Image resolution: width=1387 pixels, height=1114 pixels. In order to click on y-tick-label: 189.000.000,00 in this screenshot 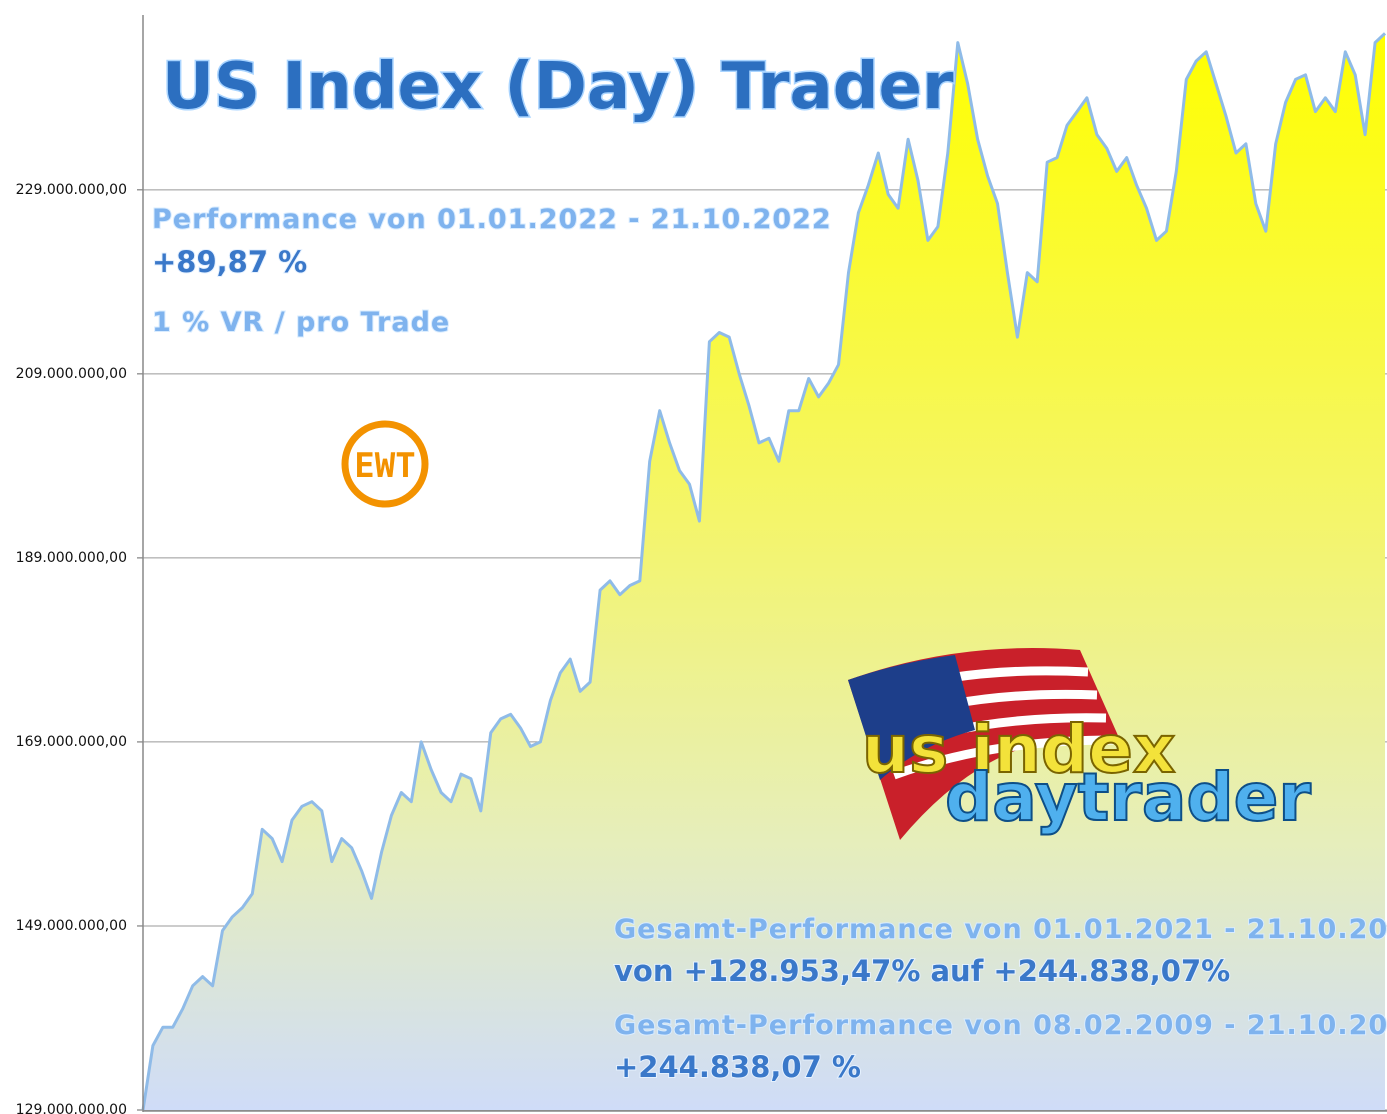, I will do `click(71, 558)`.